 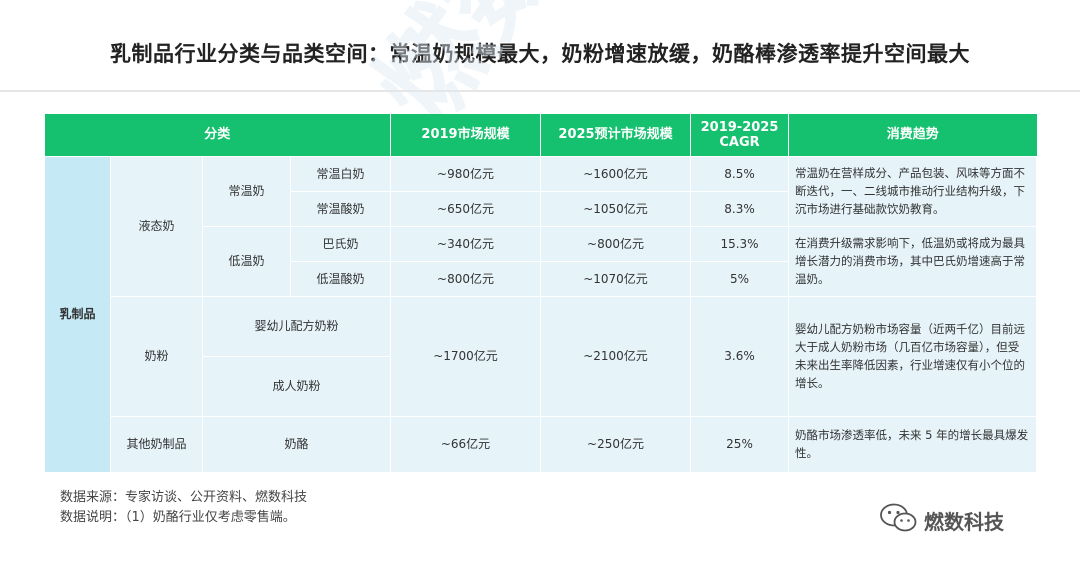 I want to click on row-size-2025: ~1050亿元, so click(x=616, y=208).